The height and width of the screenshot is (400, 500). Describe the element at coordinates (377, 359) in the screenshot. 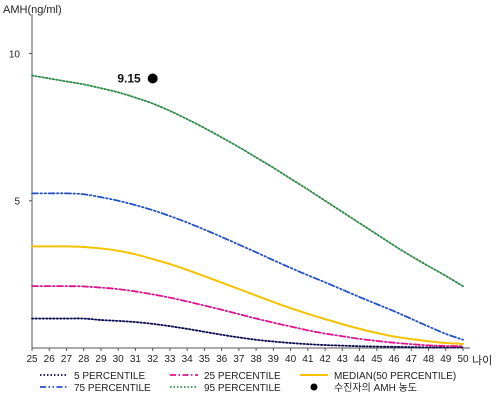

I see `x-tick-label: 45` at that location.